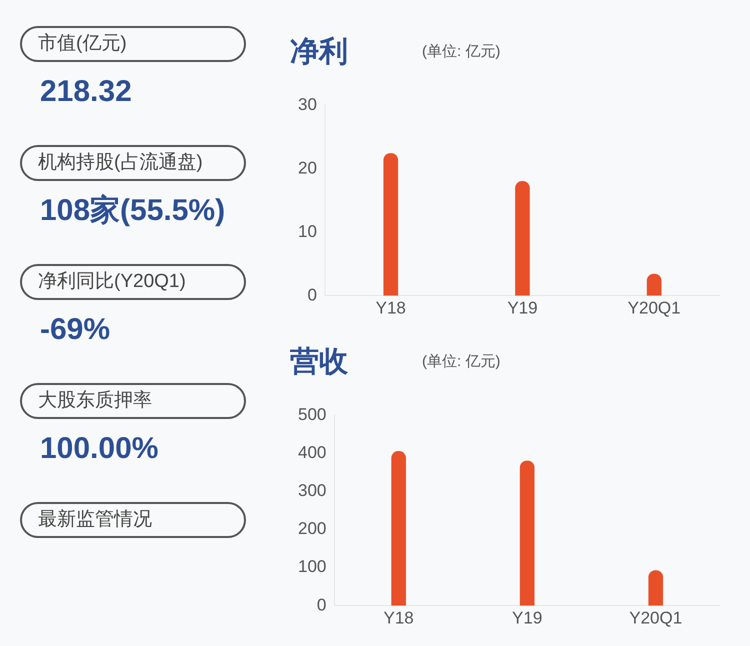  Describe the element at coordinates (133, 401) in the screenshot. I see `text: 大股东质押率` at that location.